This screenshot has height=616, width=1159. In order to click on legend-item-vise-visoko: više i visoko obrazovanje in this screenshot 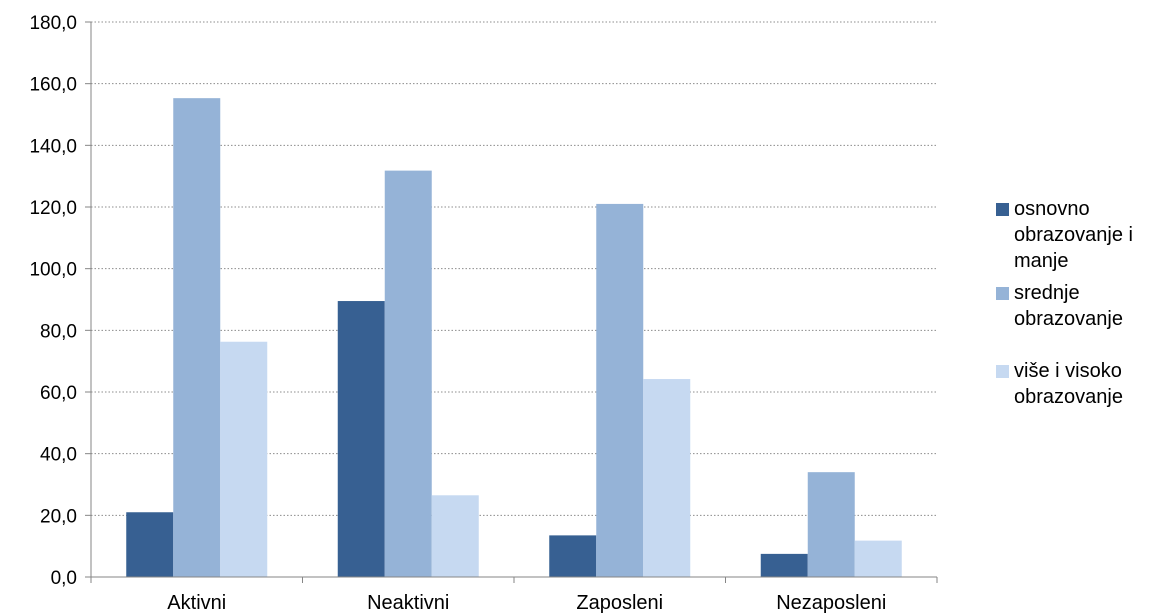, I will do `click(1076, 384)`.